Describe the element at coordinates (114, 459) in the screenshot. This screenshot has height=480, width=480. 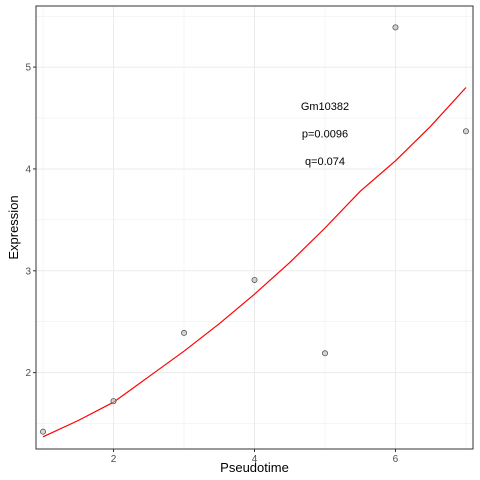
I see `x-tick-label: 2` at that location.